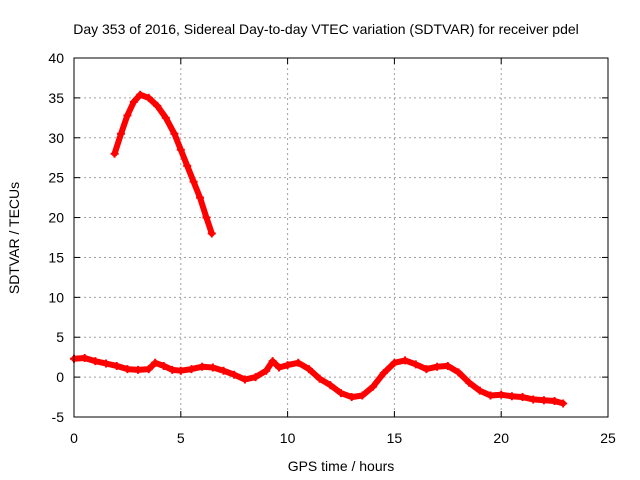  Describe the element at coordinates (56, 138) in the screenshot. I see `y-tick-label: 30` at that location.